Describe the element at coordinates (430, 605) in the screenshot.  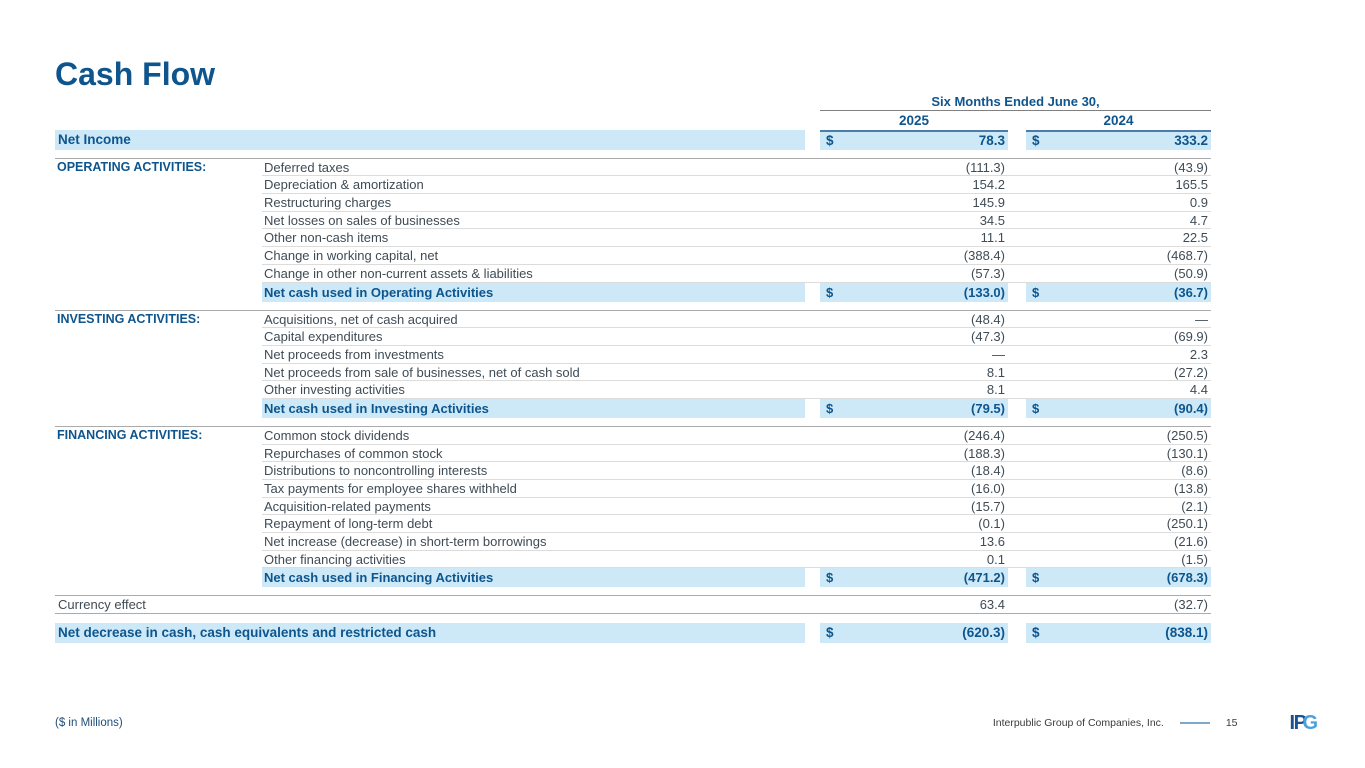
I see `currency-effect-label: Currency effect` at that location.